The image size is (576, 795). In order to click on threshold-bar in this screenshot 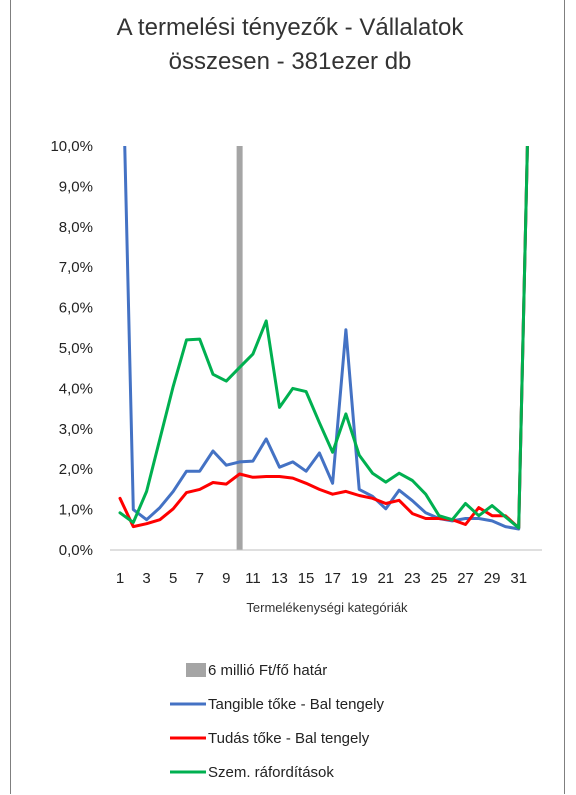, I will do `click(239, 348)`.